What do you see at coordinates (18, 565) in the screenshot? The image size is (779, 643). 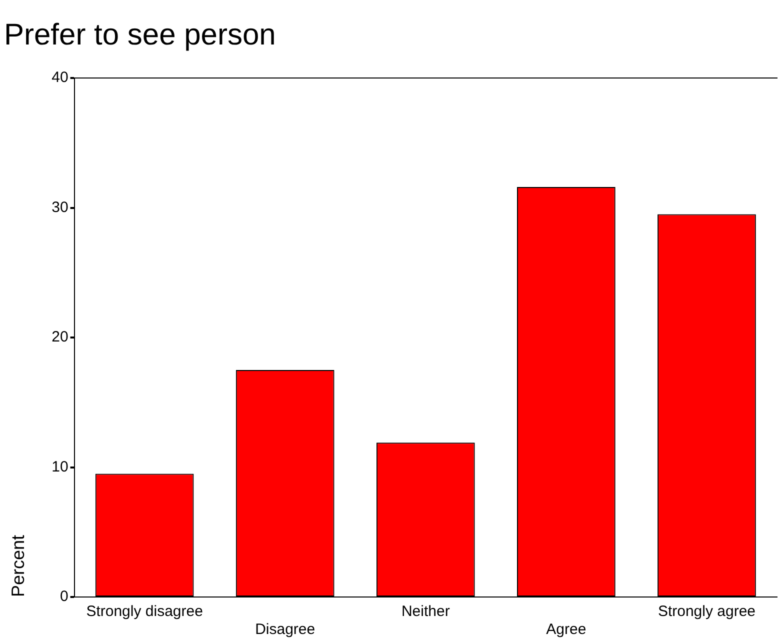 I see `y-axis-title: Percent` at bounding box center [18, 565].